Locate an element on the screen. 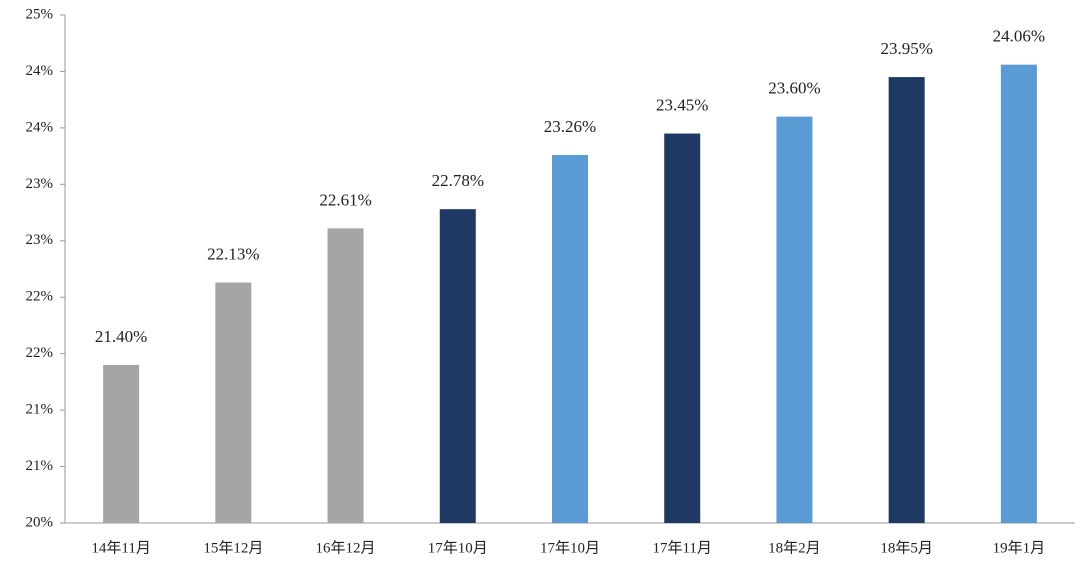  x-tick-label: 18年2月 is located at coordinates (794, 547).